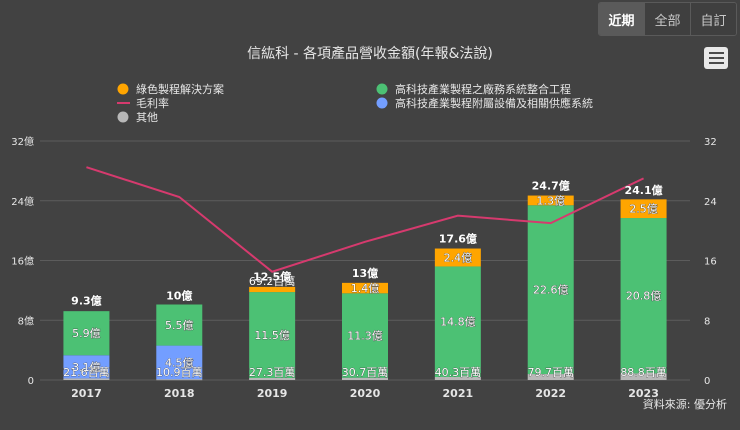 The image size is (740, 430). Describe the element at coordinates (152, 103) in the screenshot. I see `legend-label: 毛利率` at that location.